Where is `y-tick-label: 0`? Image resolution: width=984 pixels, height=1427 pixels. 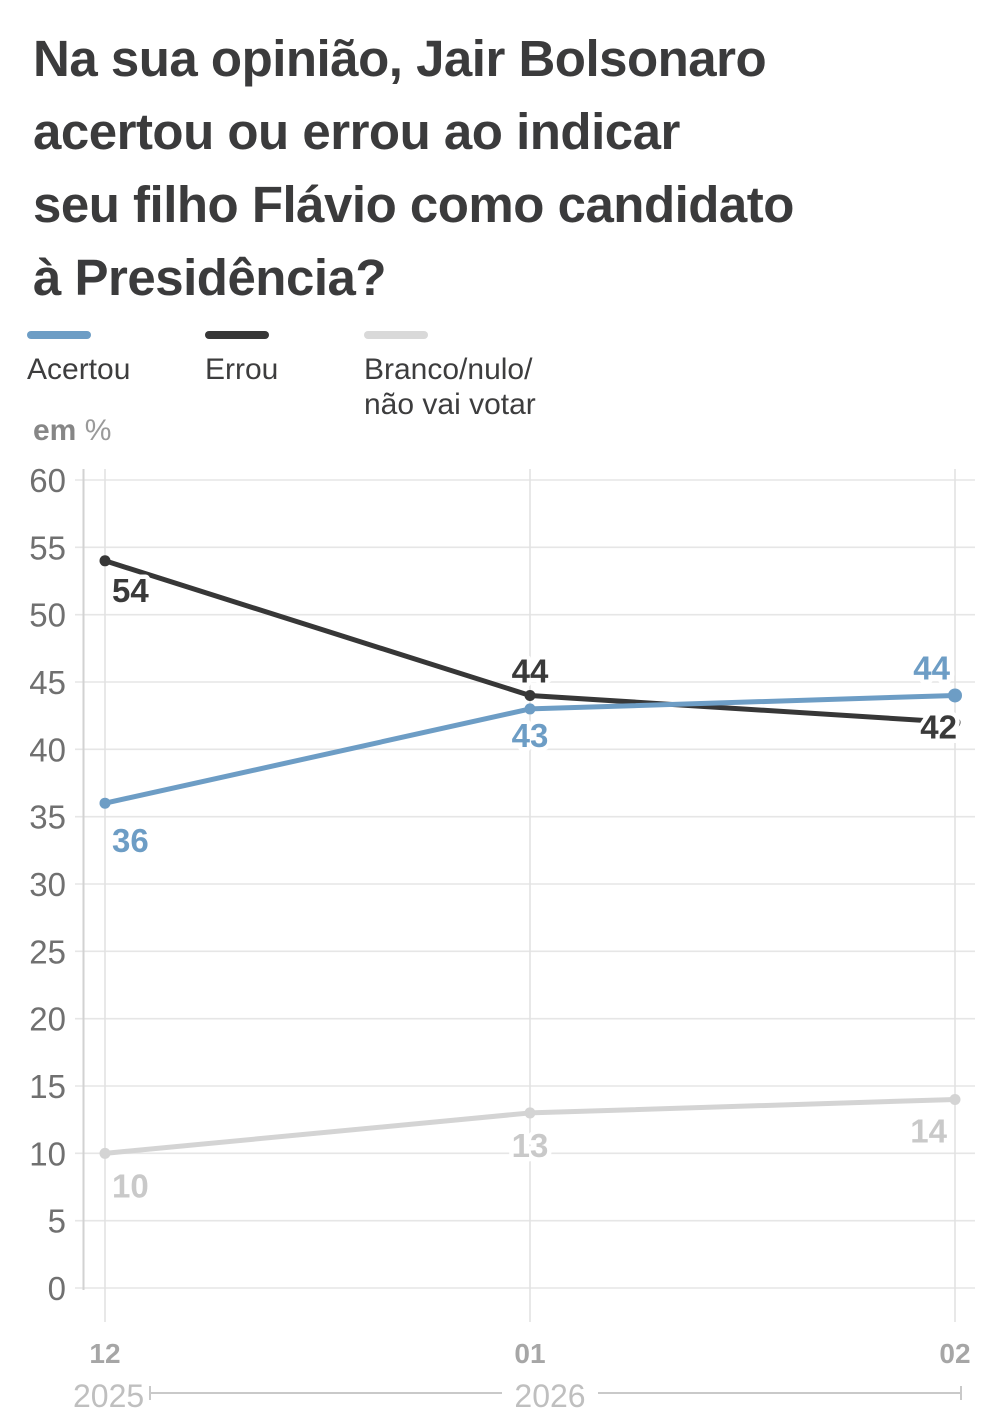
y-tick-label: 0 is located at coordinates (57, 1288).